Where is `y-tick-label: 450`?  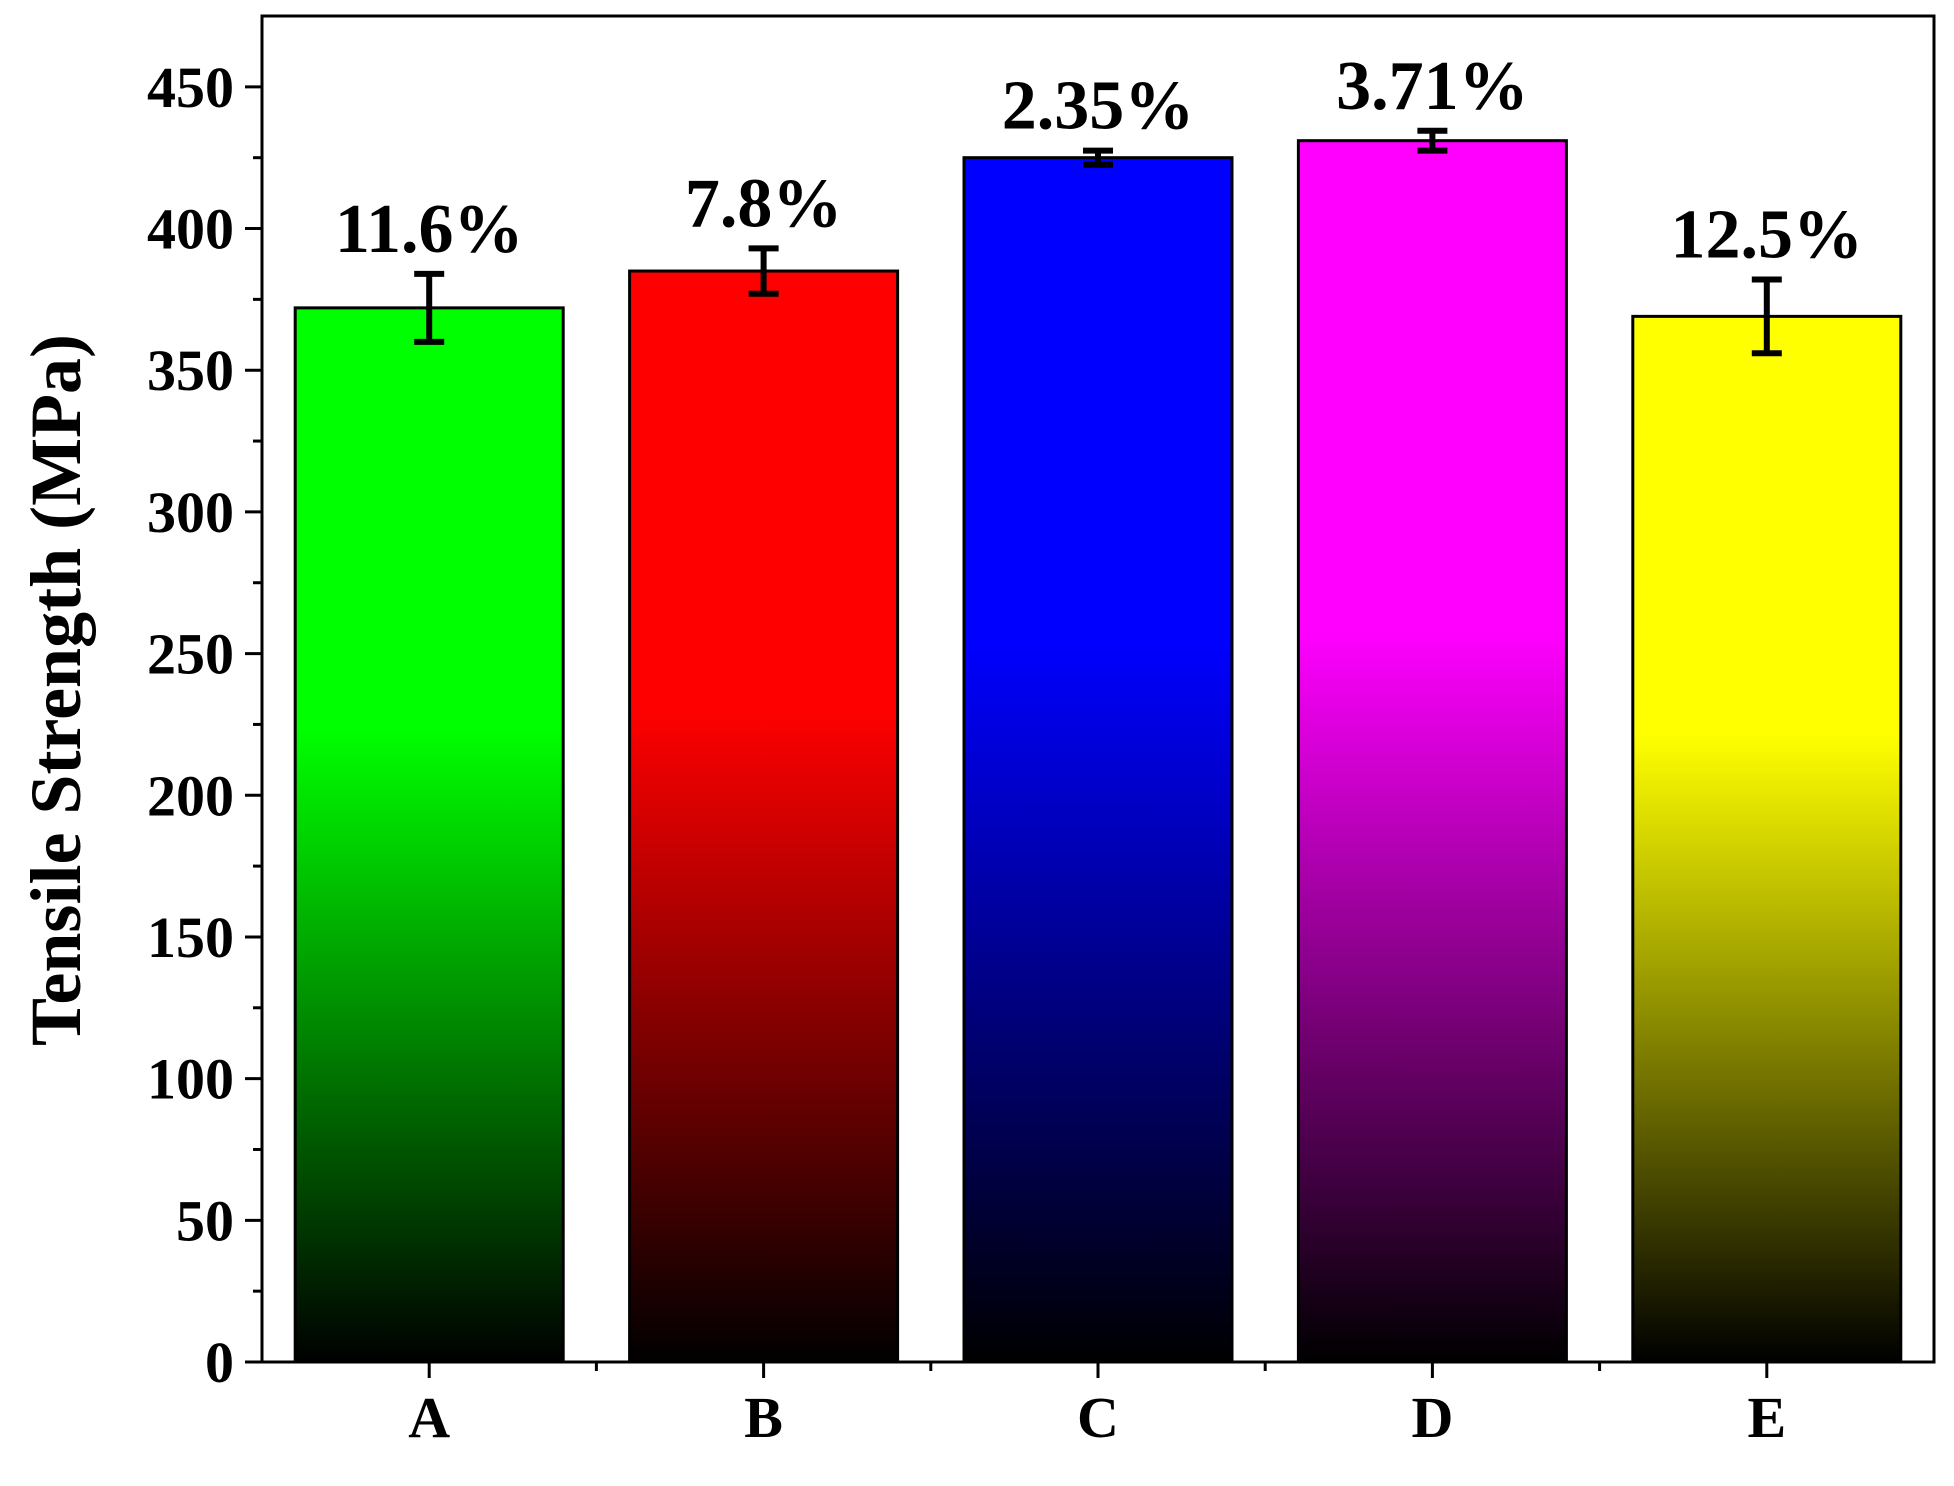
y-tick-label: 450 is located at coordinates (190, 87).